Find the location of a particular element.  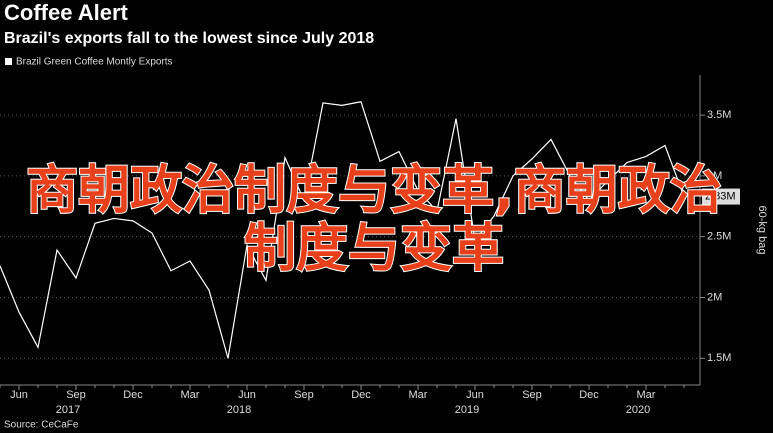

legend-swatch is located at coordinates (8, 61).